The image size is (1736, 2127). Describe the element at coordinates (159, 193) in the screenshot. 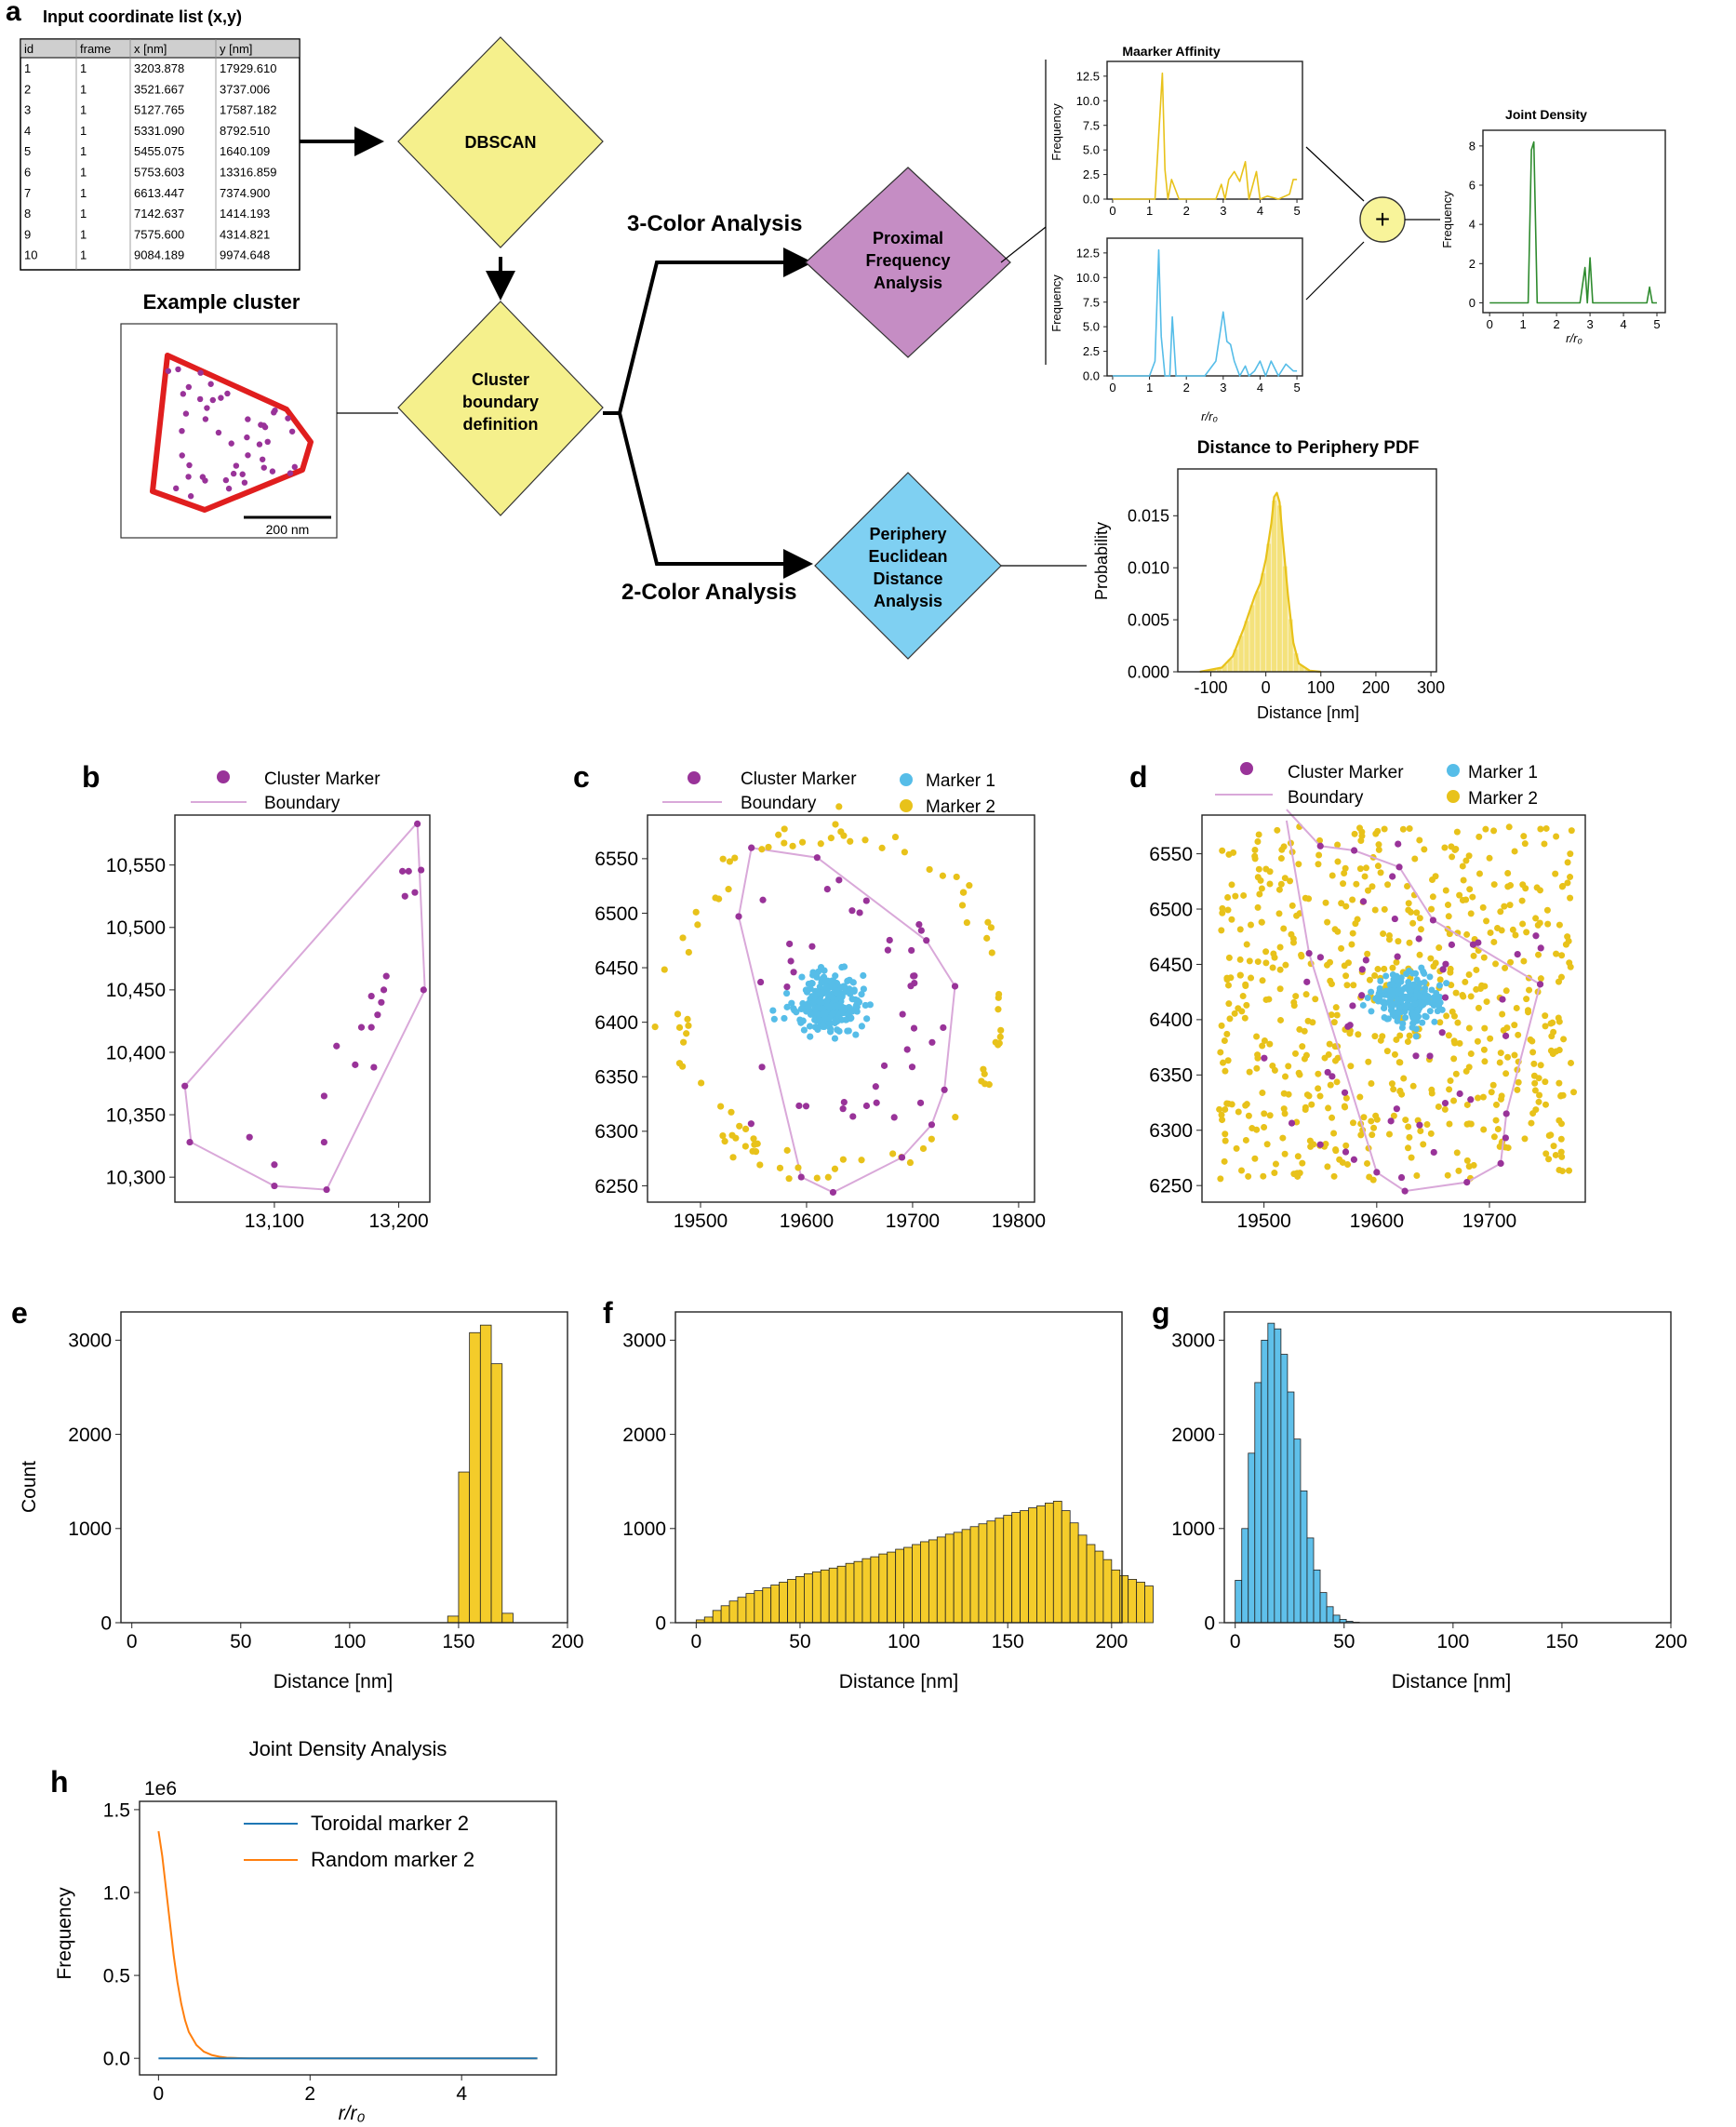

I see `table-cell: 6613.447` at that location.